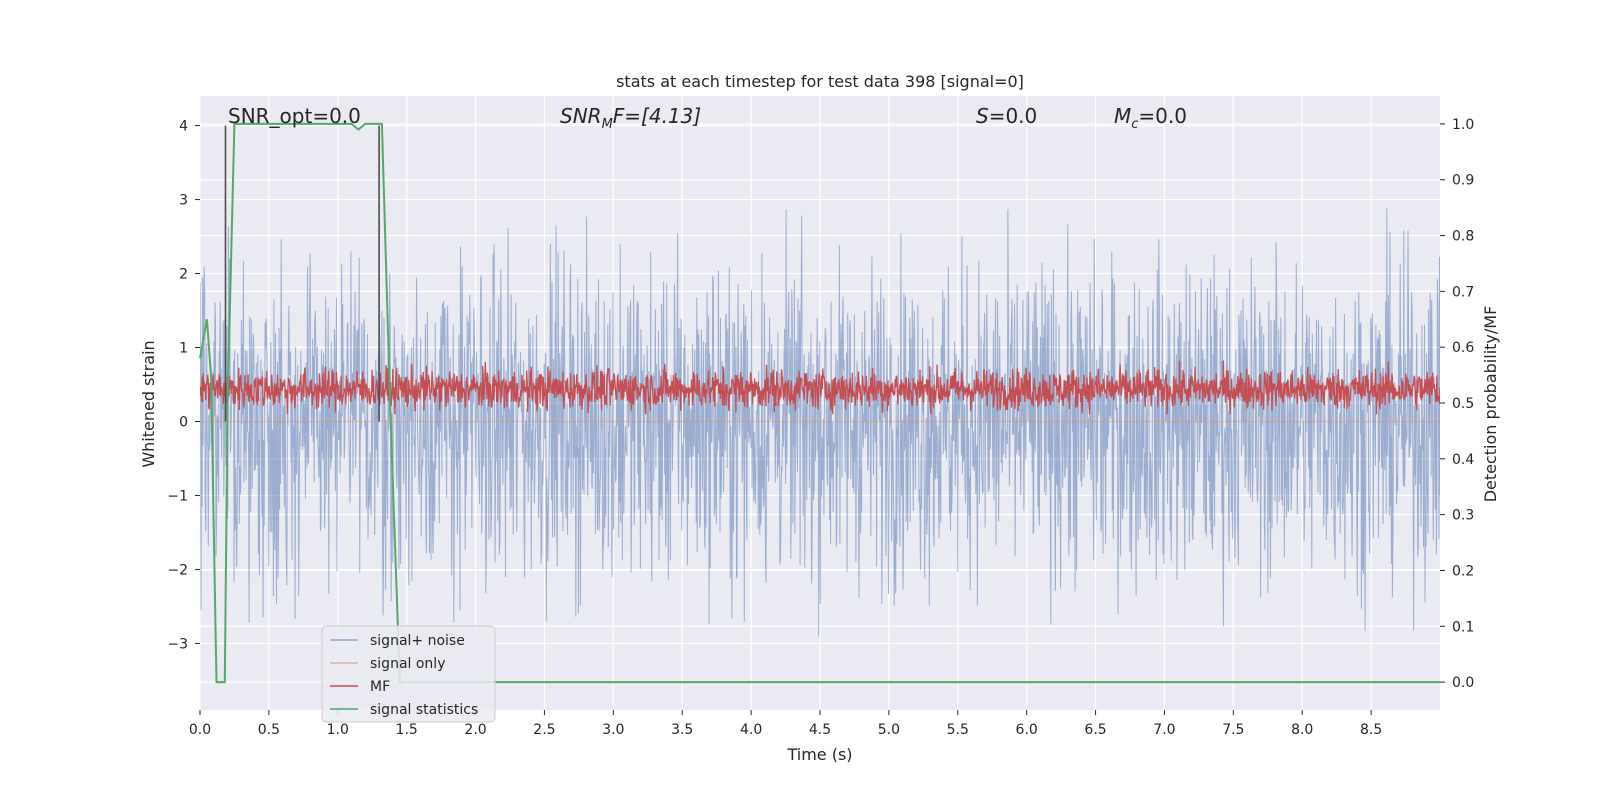  I want to click on y-axis-right-label: Detection probability/MF, so click(1490, 404).